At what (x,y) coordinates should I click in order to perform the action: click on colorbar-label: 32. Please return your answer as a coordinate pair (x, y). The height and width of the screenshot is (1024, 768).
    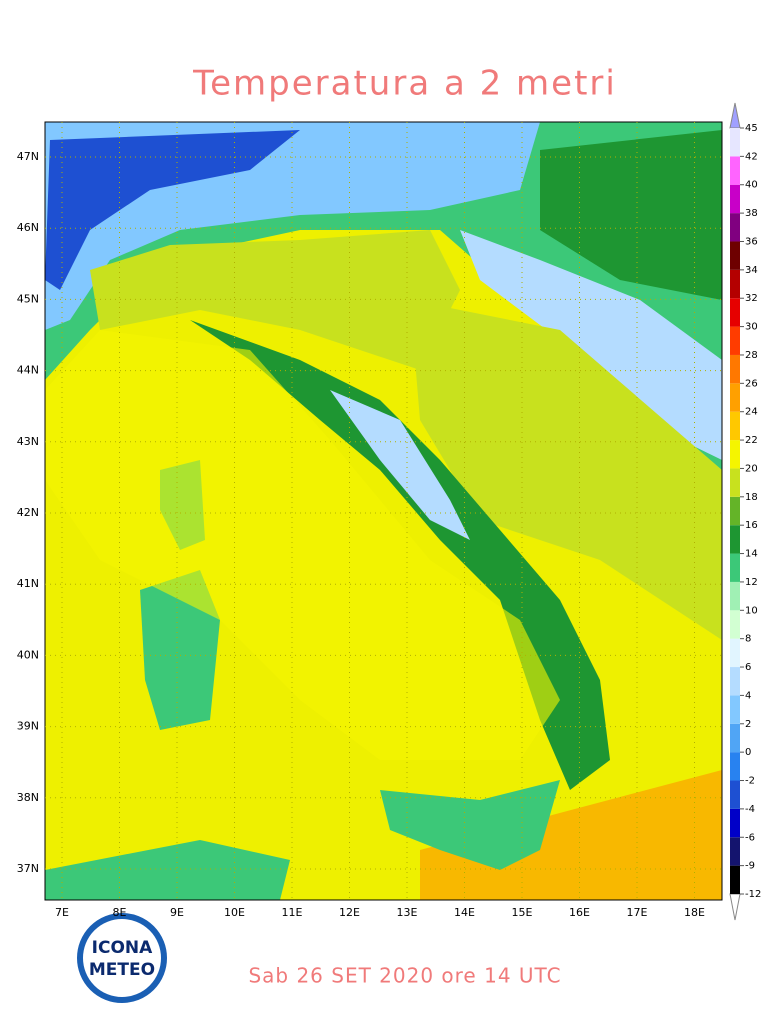
    Looking at the image, I should click on (751, 298).